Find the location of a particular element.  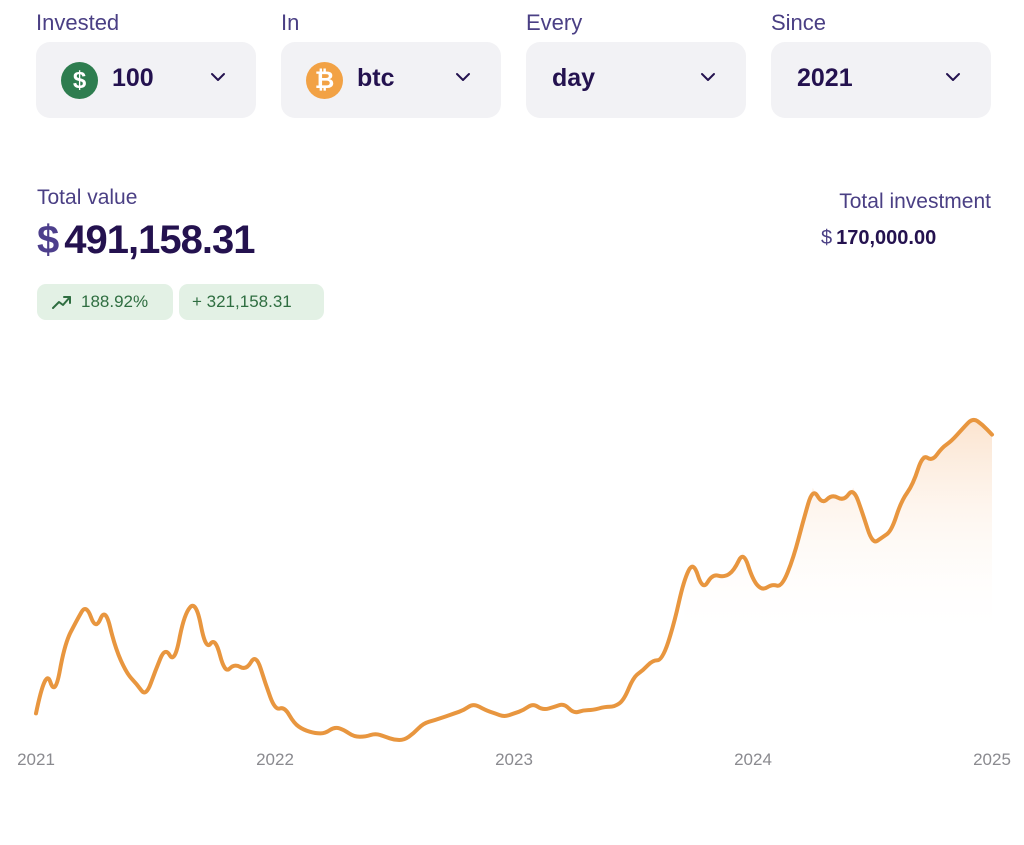

dollar-icon: $ is located at coordinates (79, 80).